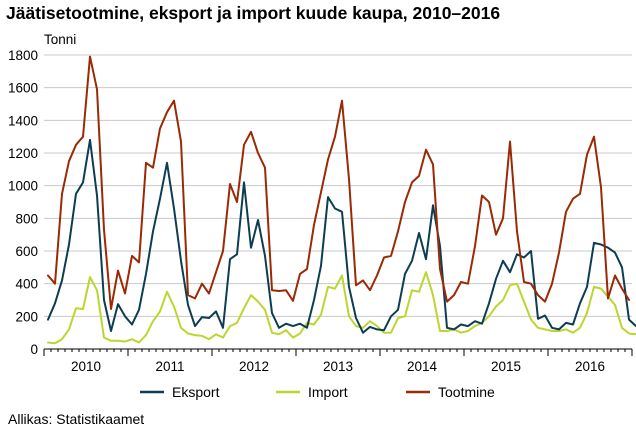  I want to click on y-axis-label: Tonni, so click(60, 39).